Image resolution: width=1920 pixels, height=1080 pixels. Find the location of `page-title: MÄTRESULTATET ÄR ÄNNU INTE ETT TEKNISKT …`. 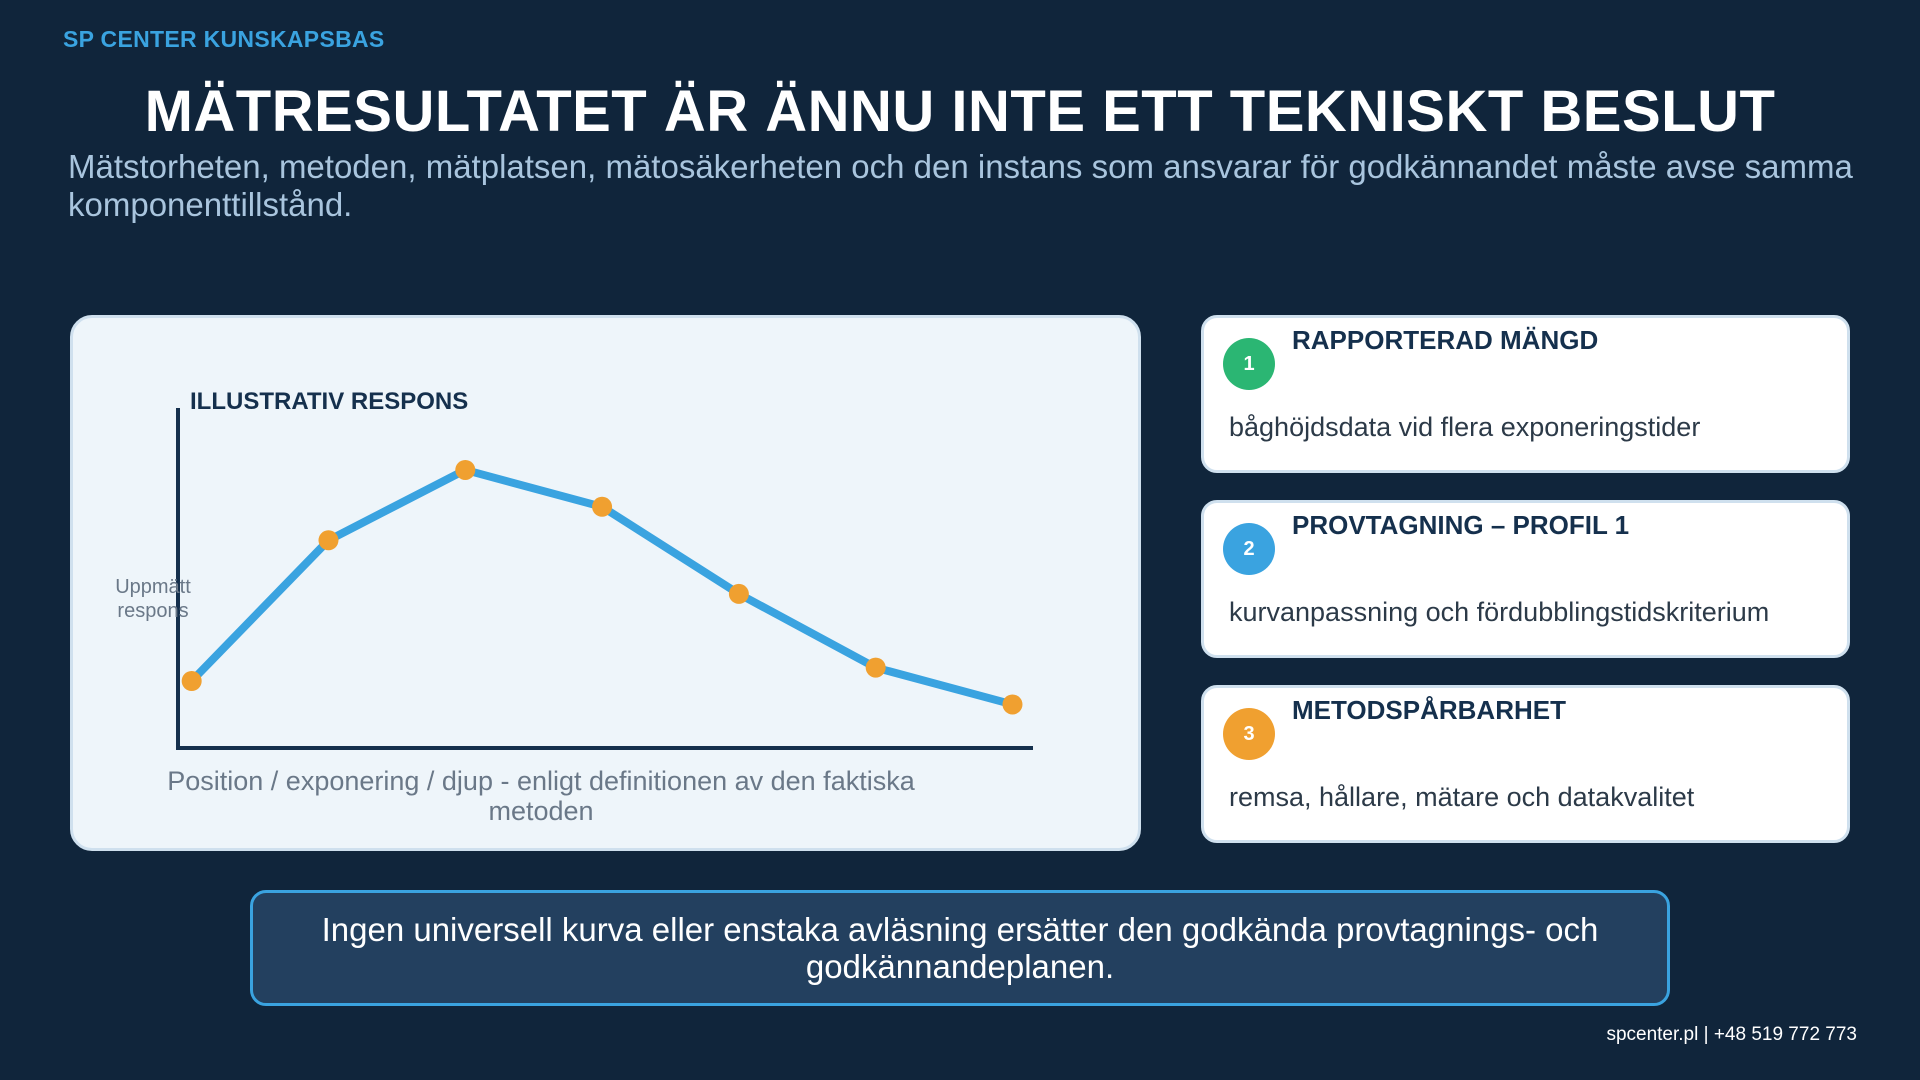

page-title: MÄTRESULTATET ÄR ÄNNU INTE ETT TEKNISKT … is located at coordinates (960, 111).